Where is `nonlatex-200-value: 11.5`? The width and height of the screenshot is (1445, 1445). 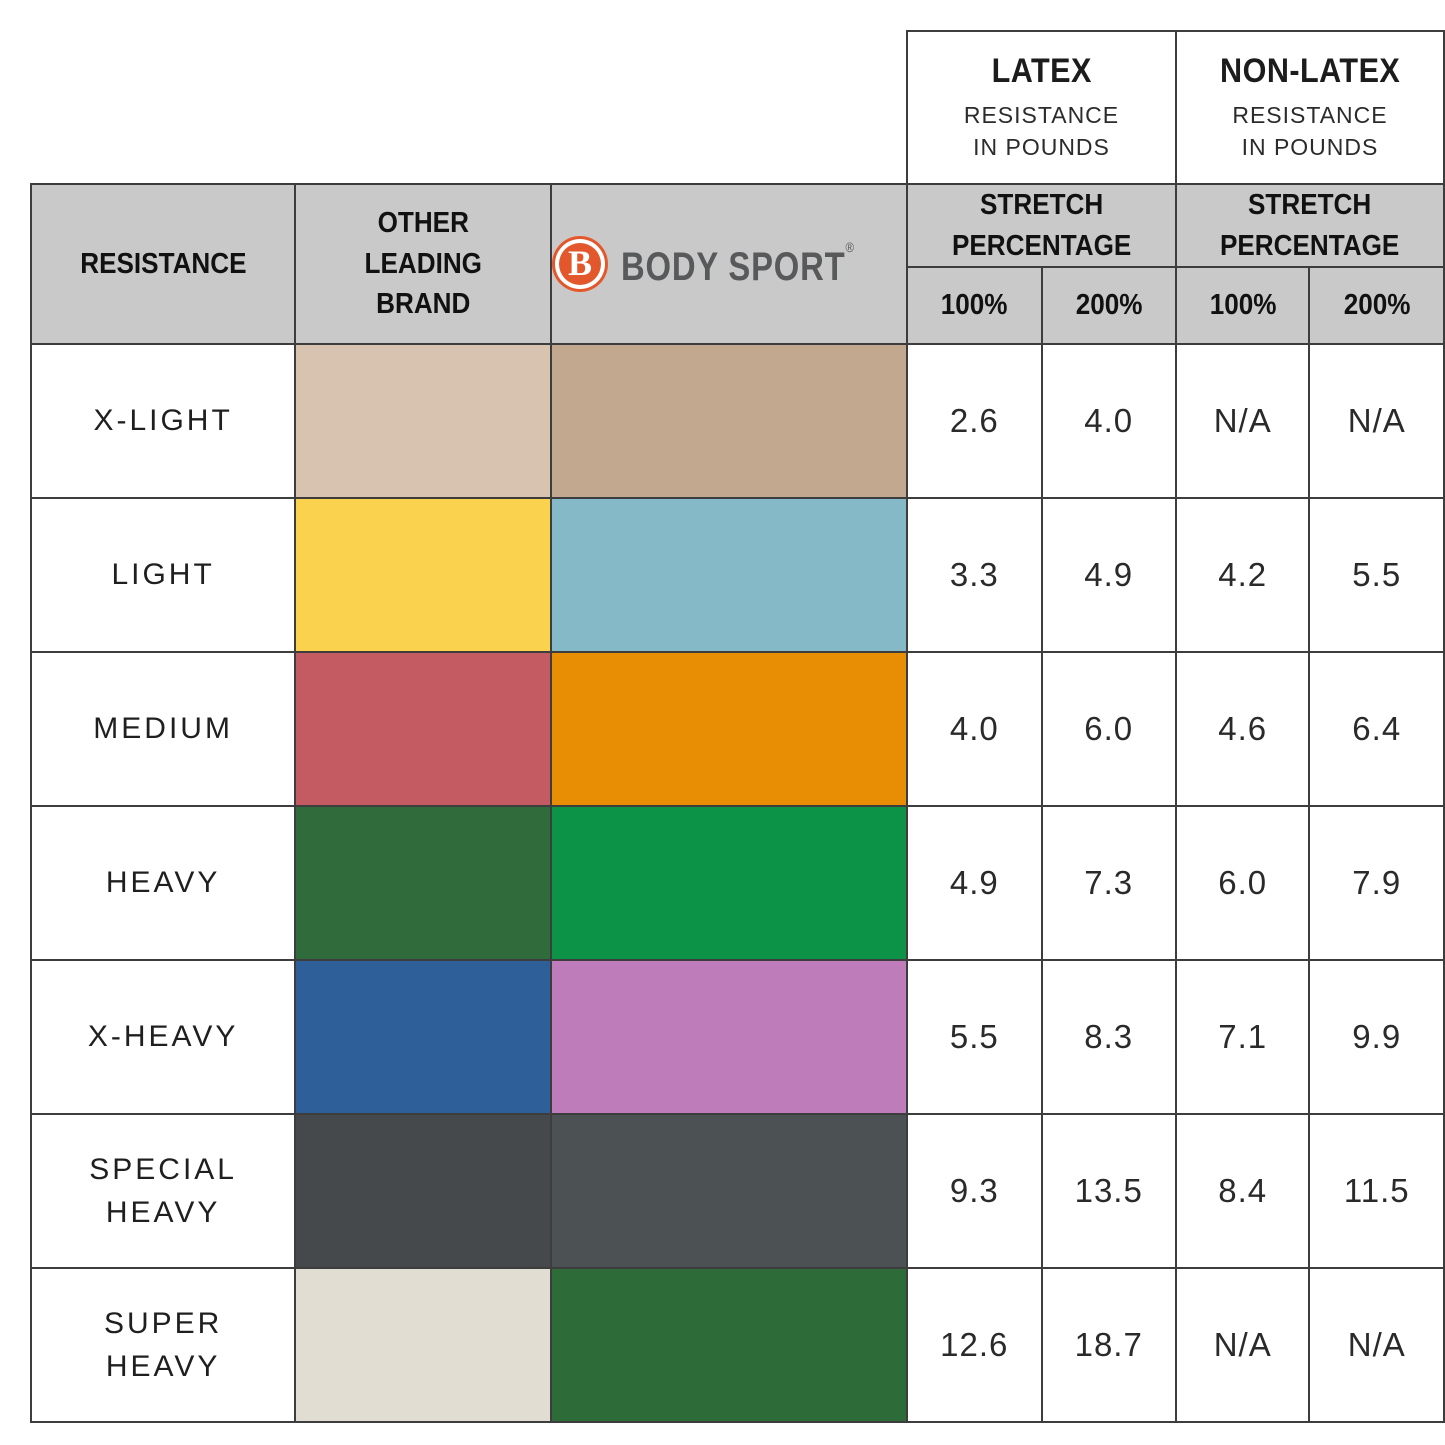 nonlatex-200-value: 11.5 is located at coordinates (1376, 1191).